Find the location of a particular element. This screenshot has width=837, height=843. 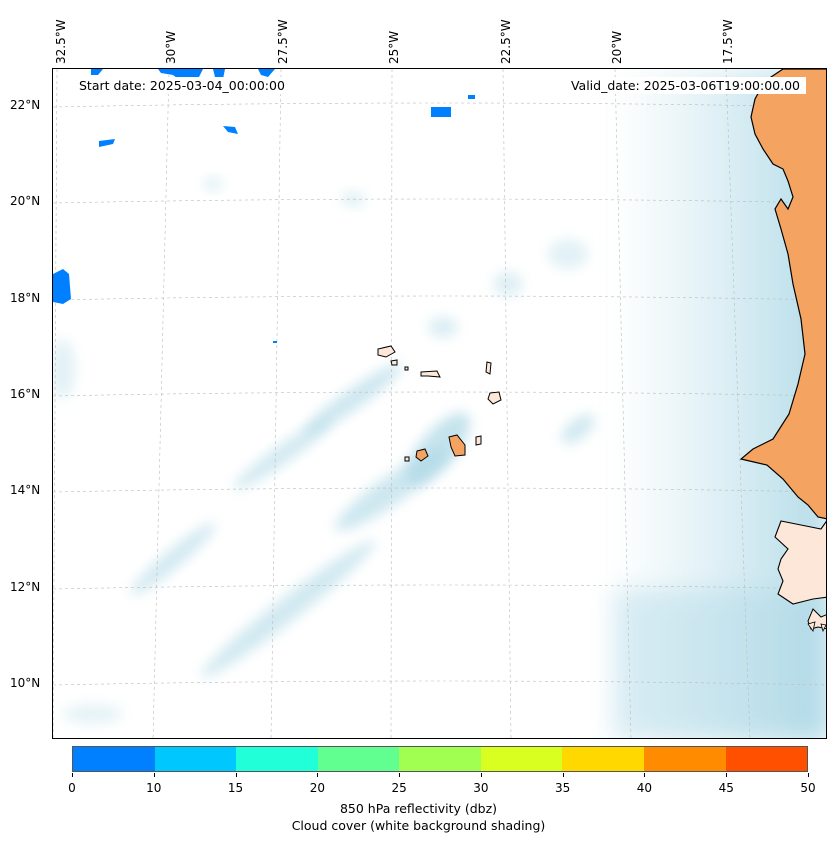

lon-label-20w: 20°W is located at coordinates (617, 47).